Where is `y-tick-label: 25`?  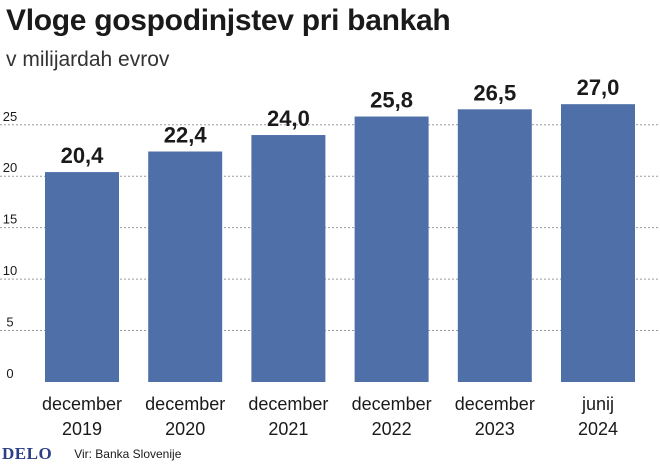 y-tick-label: 25 is located at coordinates (10, 116).